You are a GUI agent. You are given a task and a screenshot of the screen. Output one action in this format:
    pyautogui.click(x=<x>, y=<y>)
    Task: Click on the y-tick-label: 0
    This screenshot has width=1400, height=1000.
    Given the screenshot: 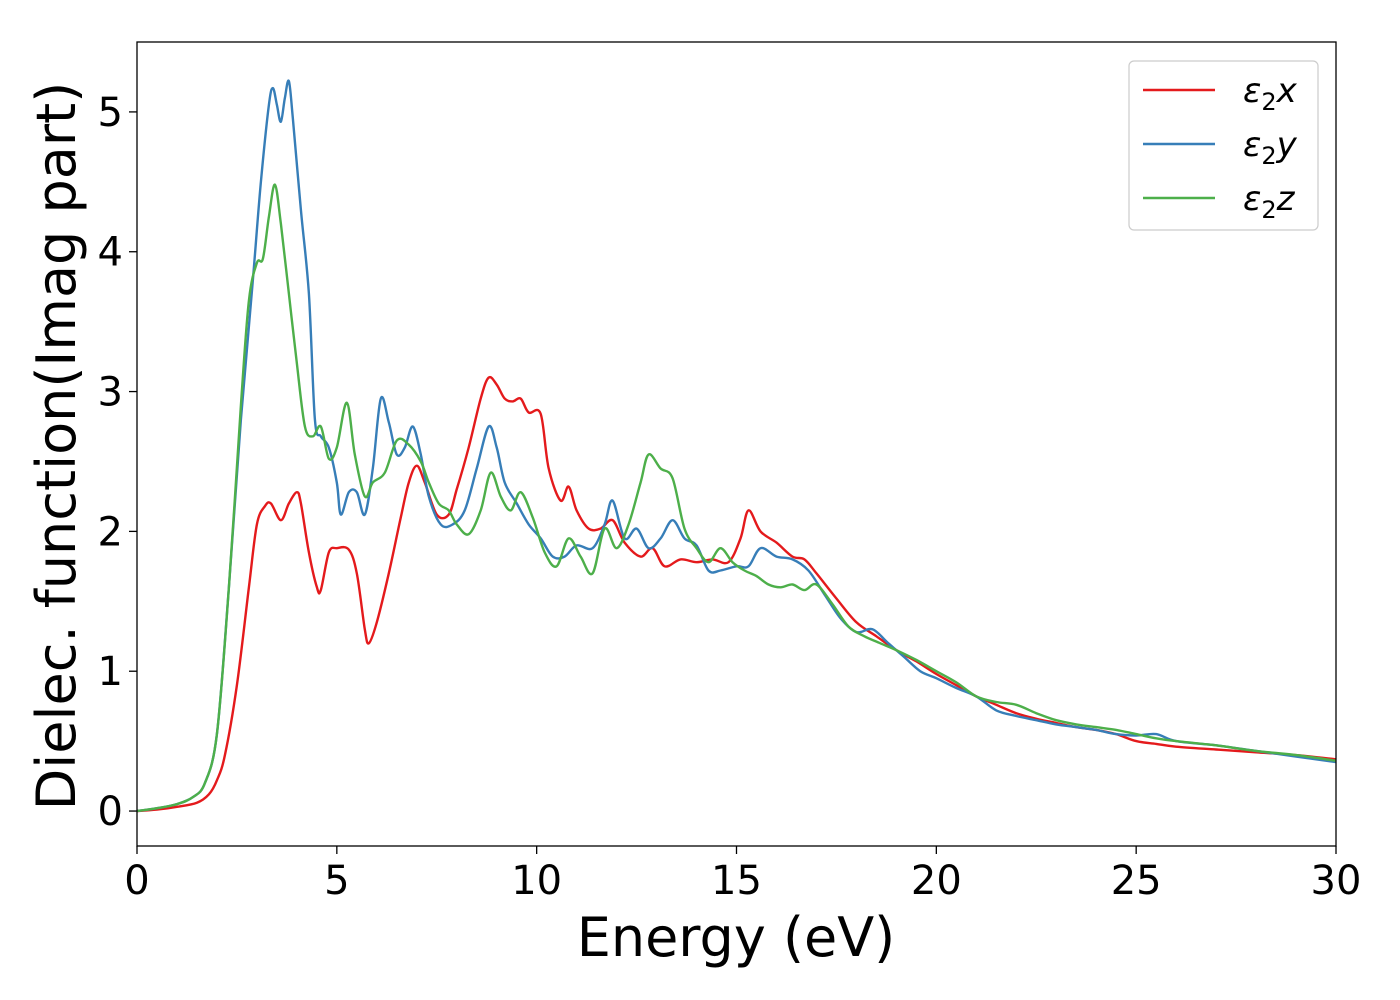 What is the action you would take?
    pyautogui.click(x=110, y=812)
    